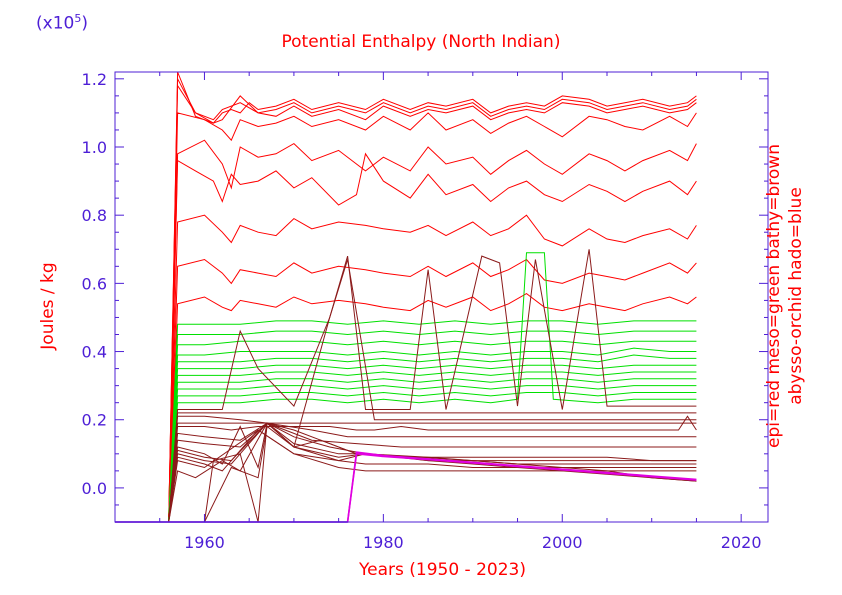  What do you see at coordinates (62, 23) in the screenshot?
I see `axis-scale-label: (x105)` at bounding box center [62, 23].